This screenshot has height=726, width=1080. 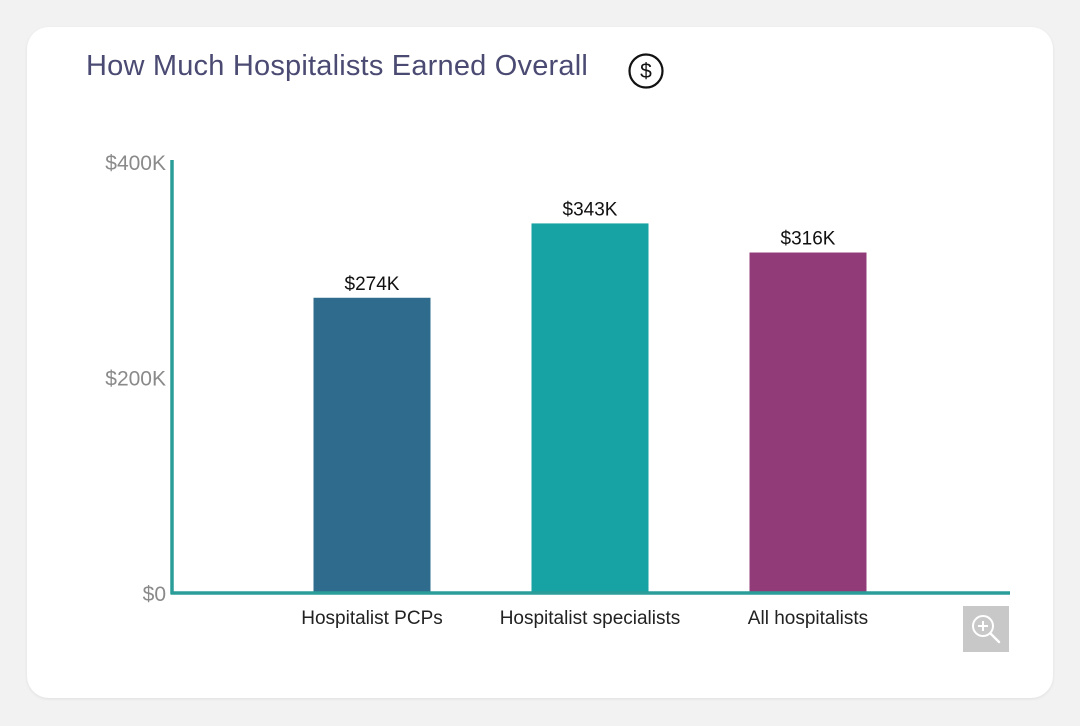 I want to click on dollar-circle-icon: $, so click(x=646, y=71).